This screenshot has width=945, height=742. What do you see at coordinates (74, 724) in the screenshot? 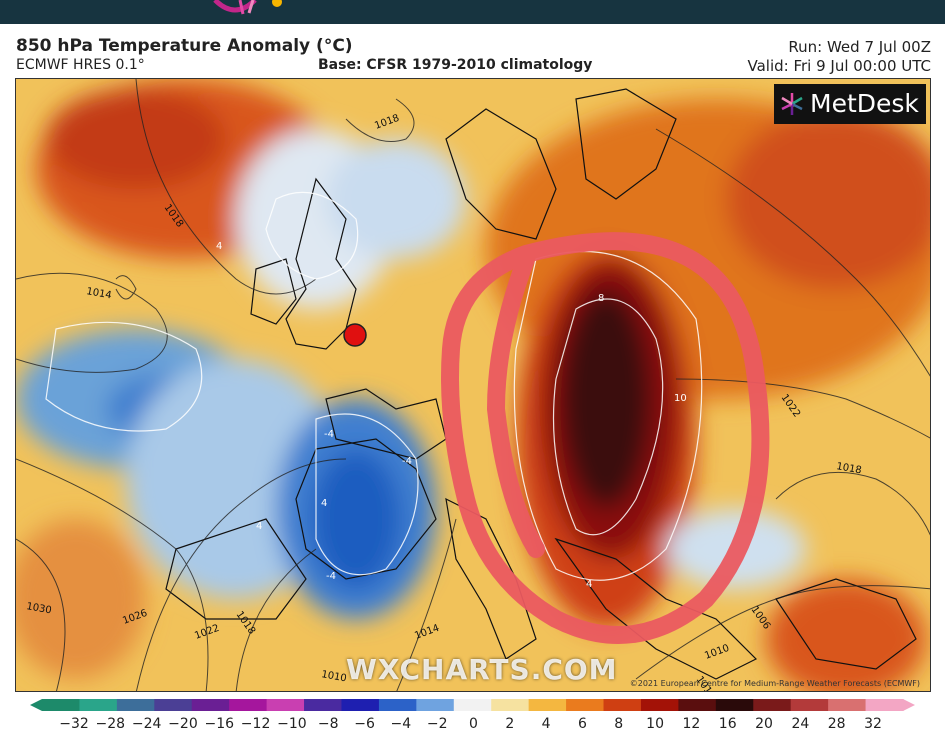
I see `scale-tick-label: −32` at bounding box center [74, 724].